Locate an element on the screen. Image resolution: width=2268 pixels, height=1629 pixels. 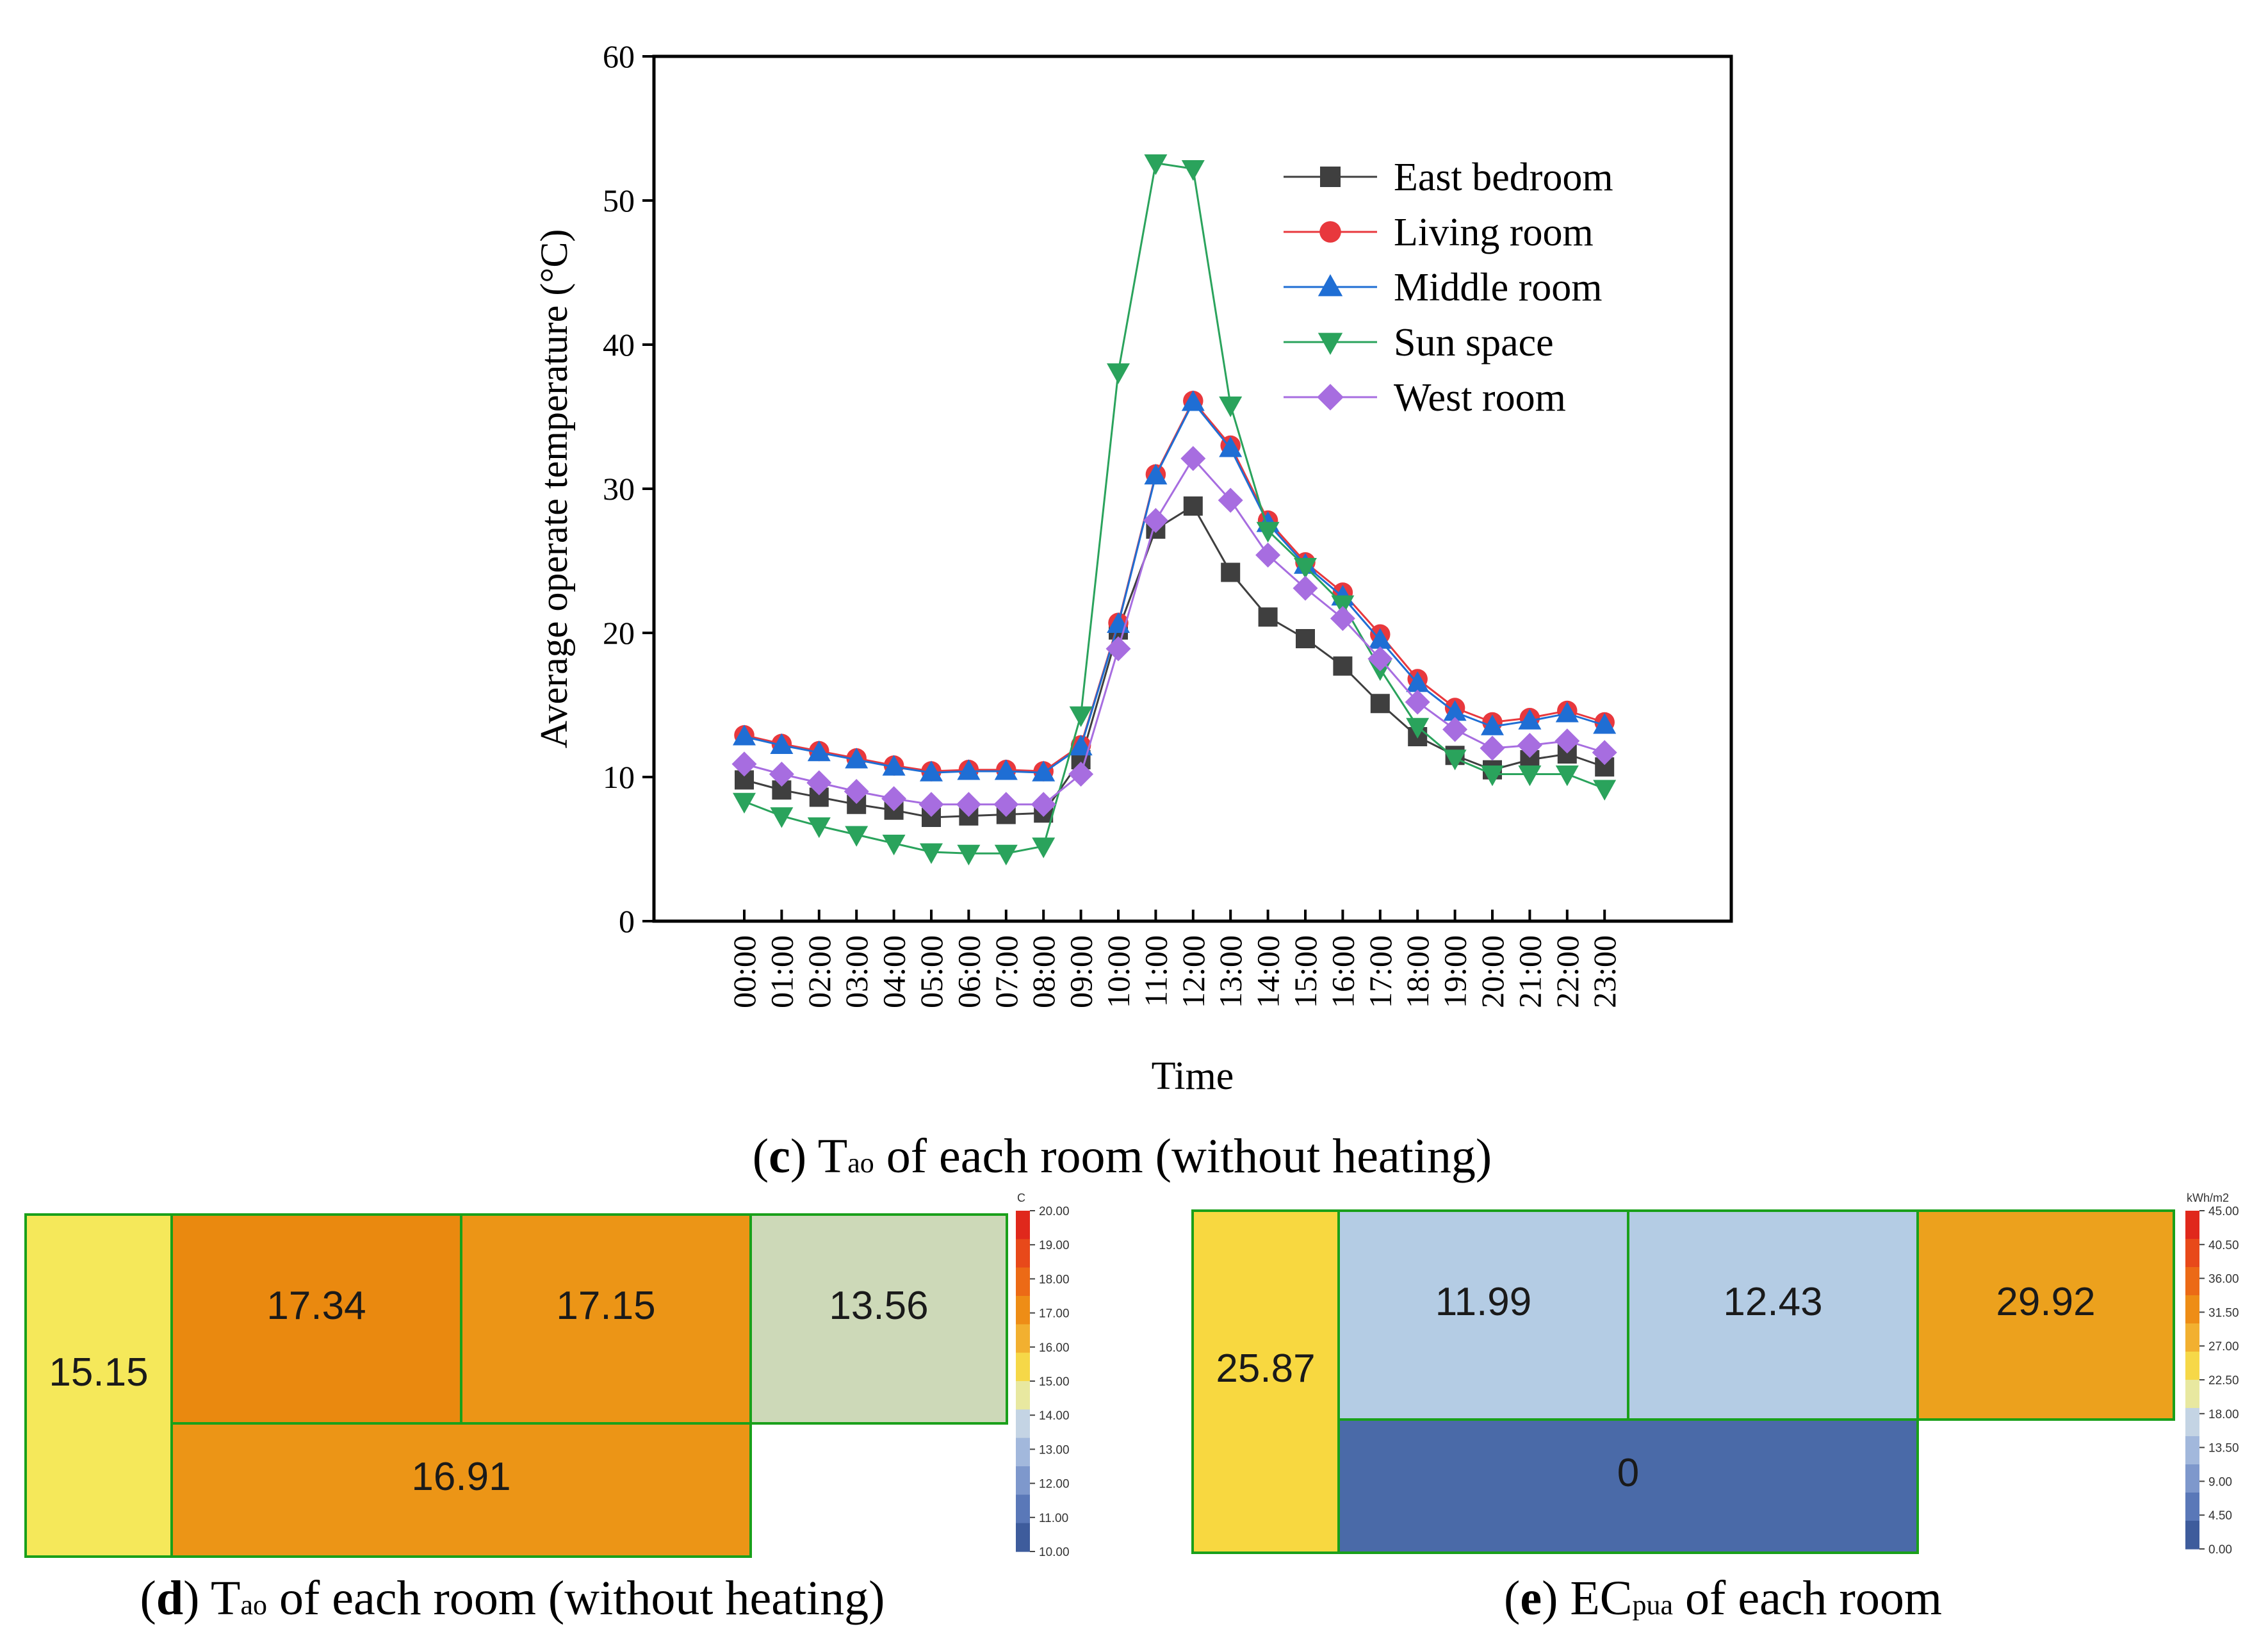
caption-e-letter: e is located at coordinates (1531, 1598).